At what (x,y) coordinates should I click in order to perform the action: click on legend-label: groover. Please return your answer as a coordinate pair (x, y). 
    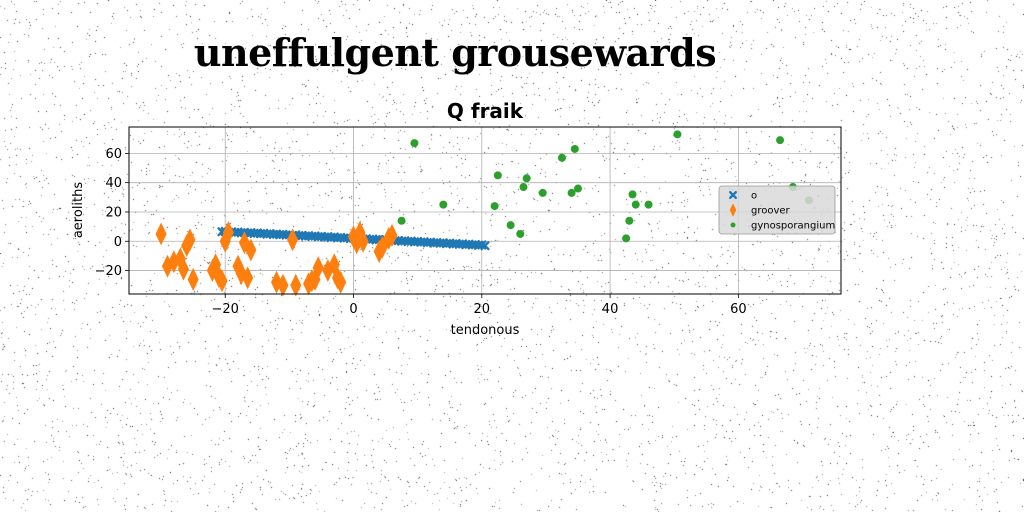
    Looking at the image, I should click on (771, 211).